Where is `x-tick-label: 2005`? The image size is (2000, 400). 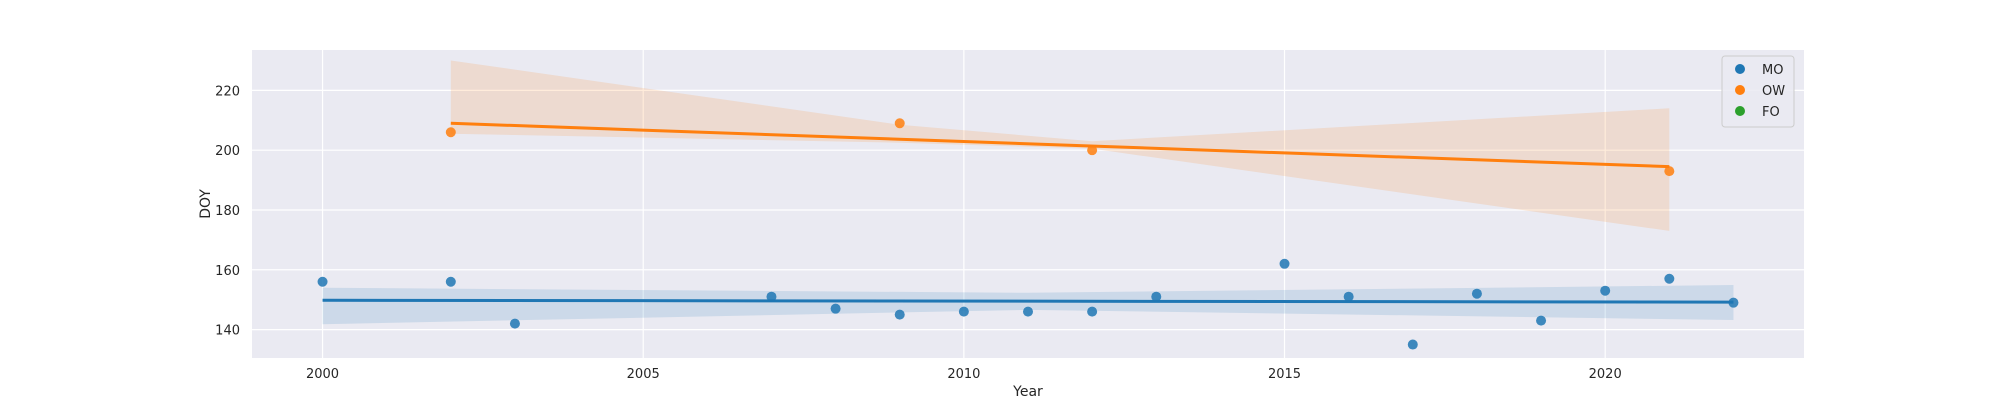 x-tick-label: 2005 is located at coordinates (643, 374).